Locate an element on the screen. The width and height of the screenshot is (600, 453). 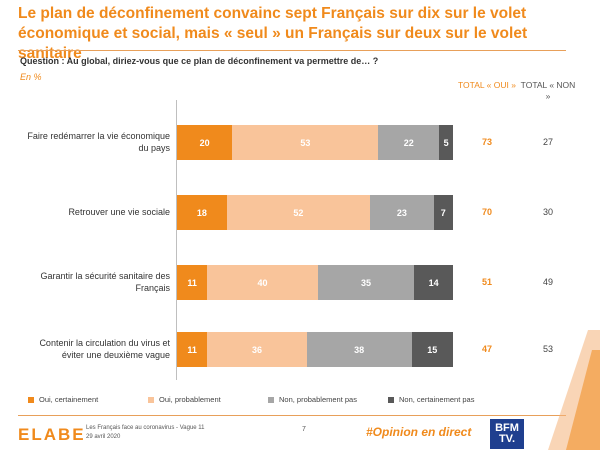
elabe-logo: ELABE is located at coordinates (52, 434).